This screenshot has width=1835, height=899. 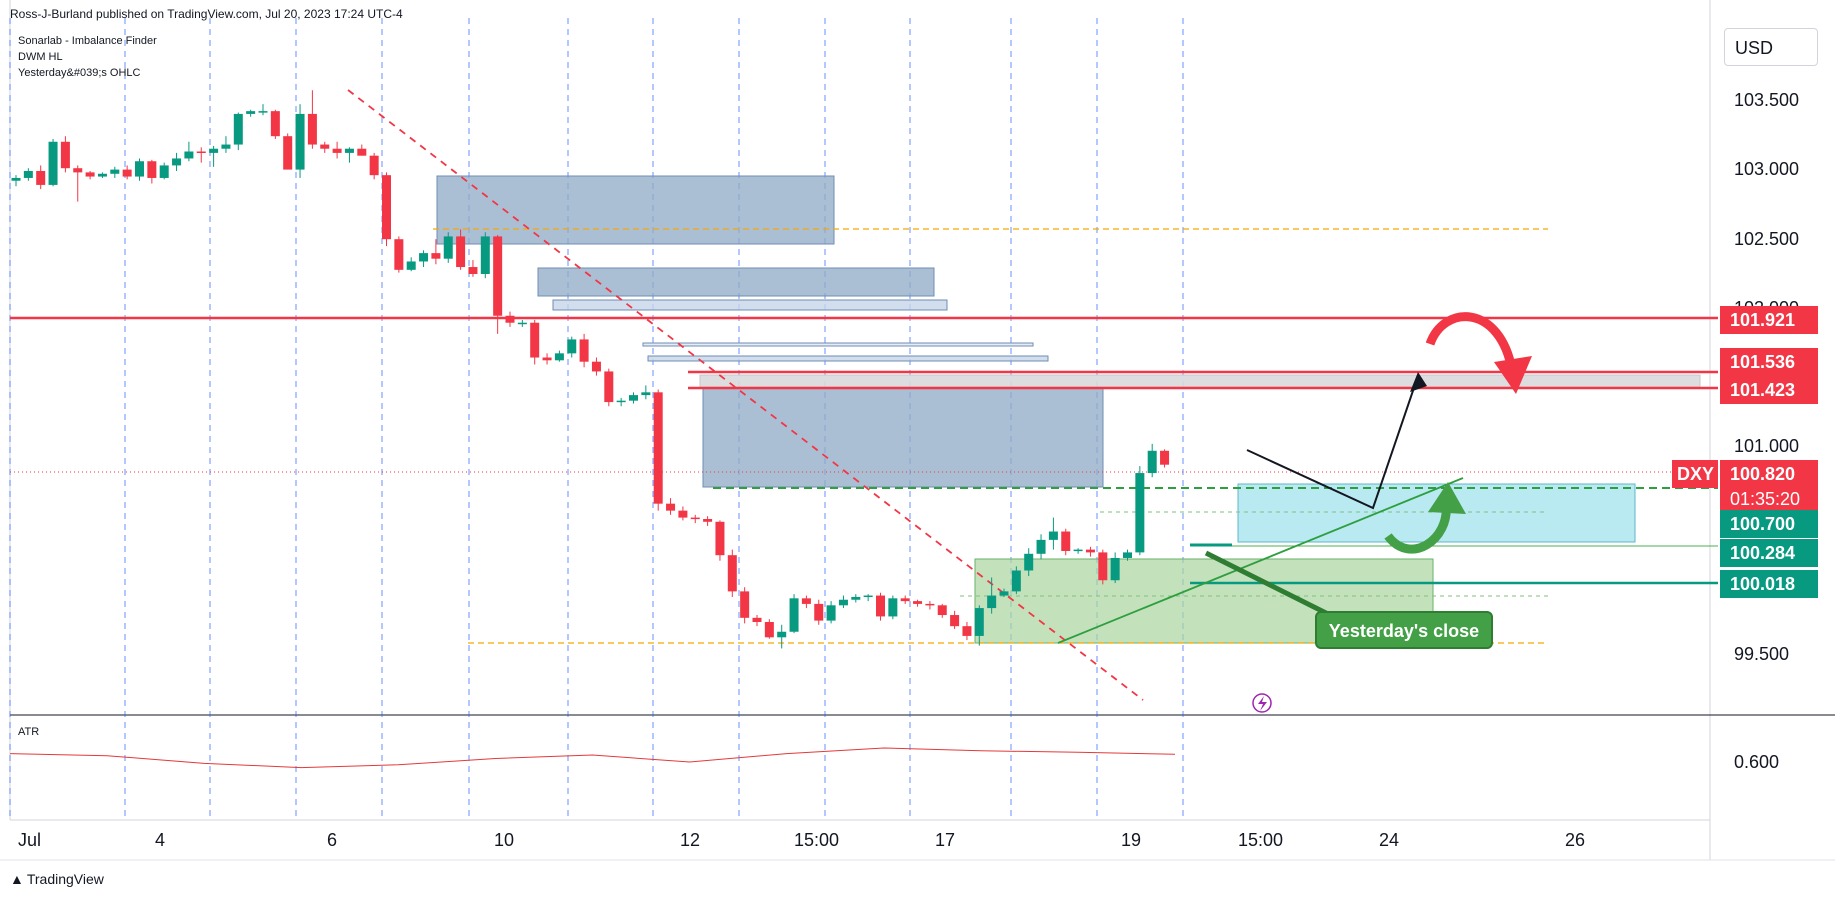 I want to click on time-tick-24: 24, so click(x=1389, y=840).